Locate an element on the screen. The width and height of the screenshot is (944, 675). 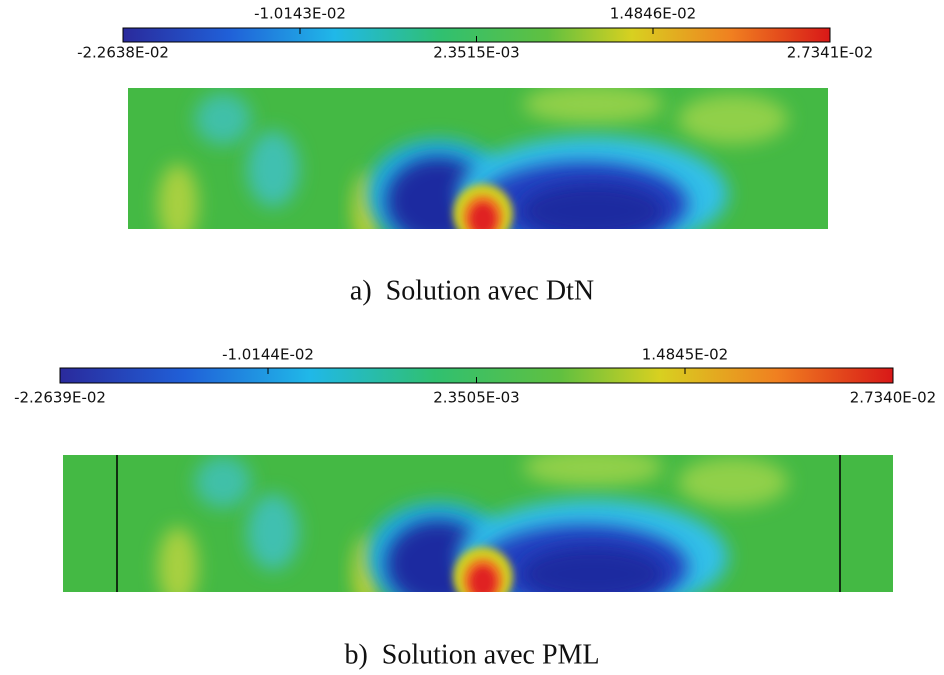
caption: a) Solution avec DtN is located at coordinates (472, 290).